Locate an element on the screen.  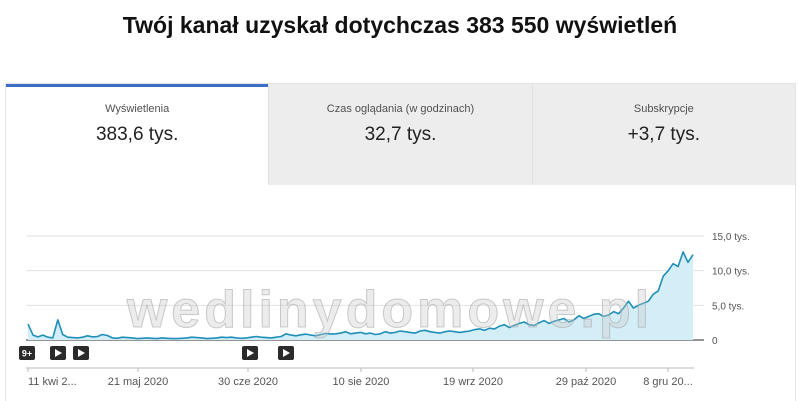
count-badge-icon: 9+ is located at coordinates (27, 353).